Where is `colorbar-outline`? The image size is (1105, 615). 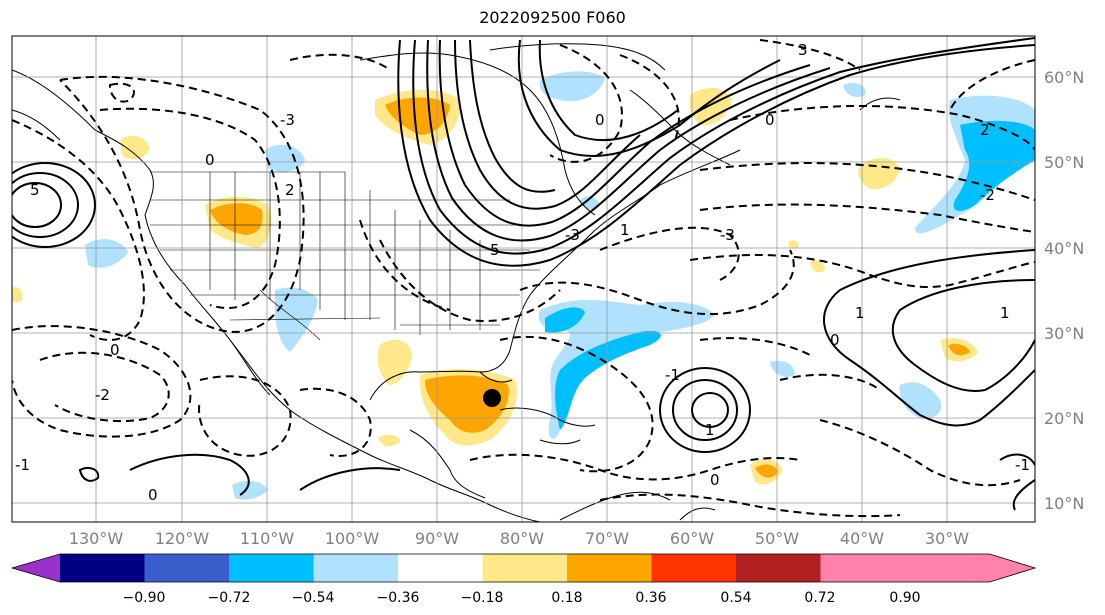 colorbar-outline is located at coordinates (523, 568).